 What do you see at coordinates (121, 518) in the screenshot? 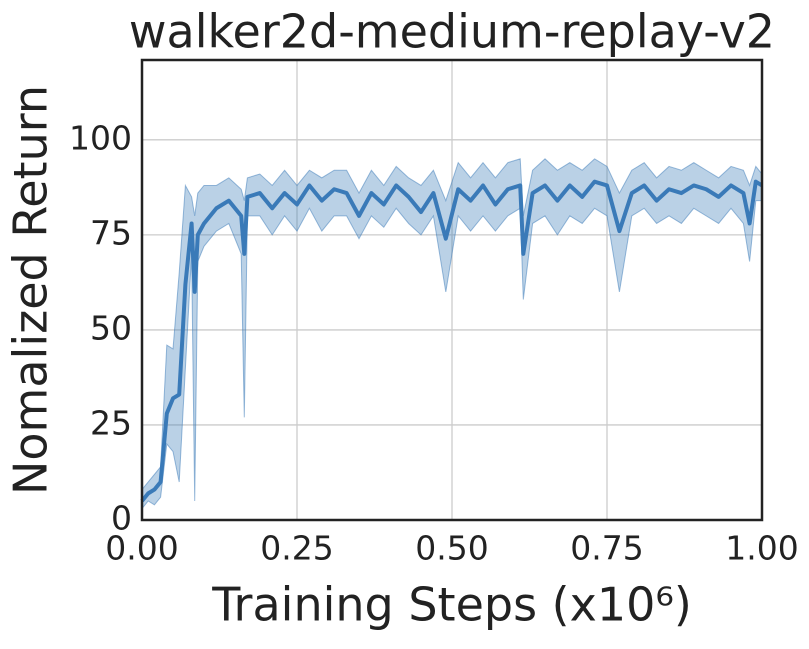
I see `y-tick-label: 0` at bounding box center [121, 518].